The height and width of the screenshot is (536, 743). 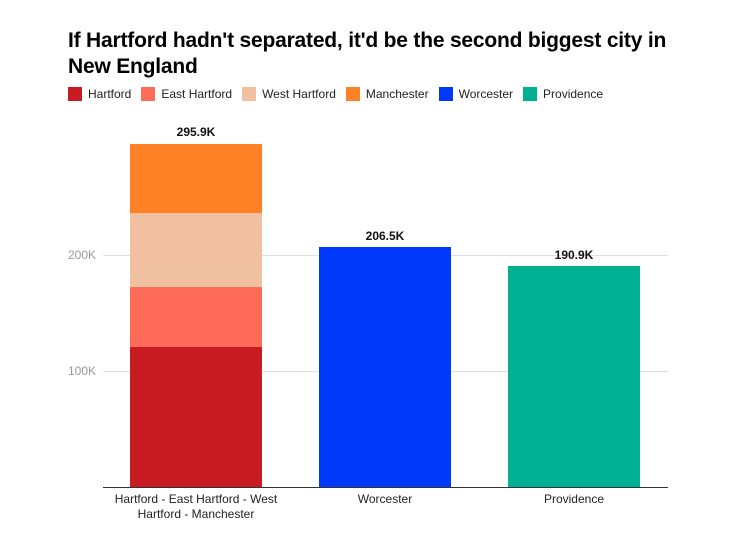 I want to click on legend-item-providence: Providence, so click(x=563, y=94).